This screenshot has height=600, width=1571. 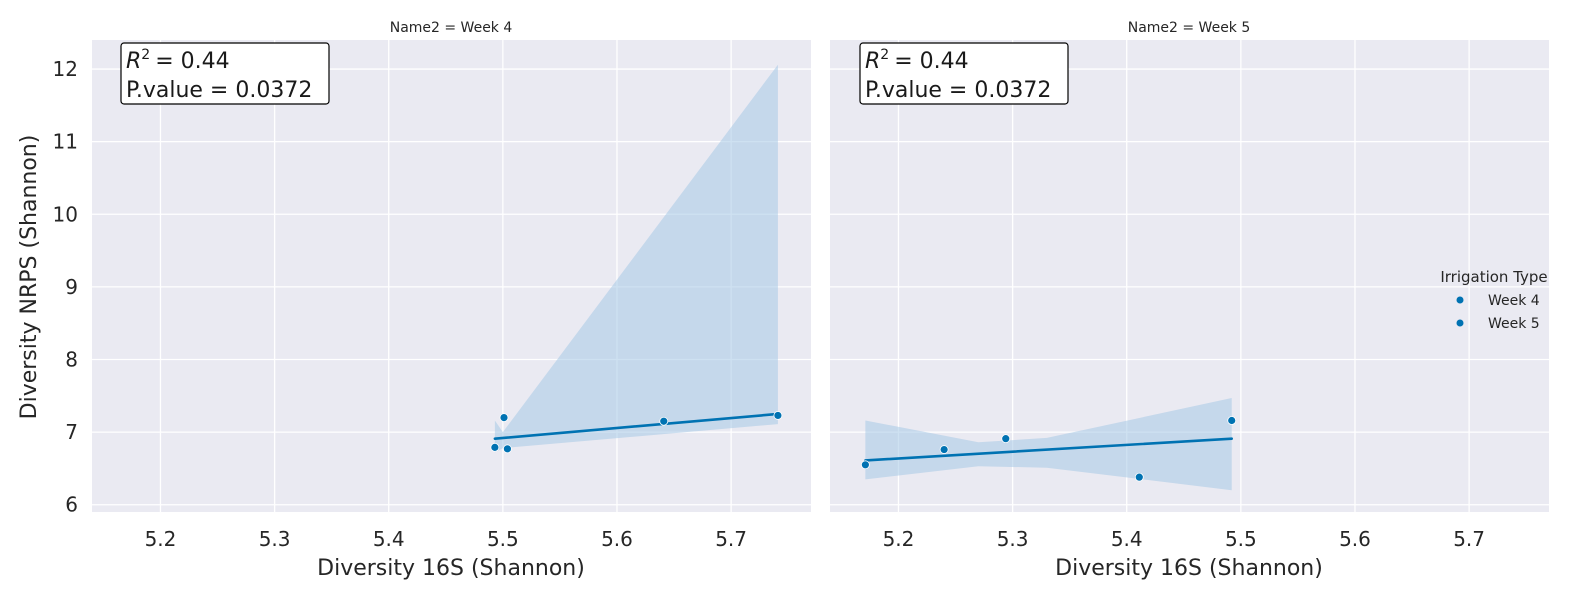 What do you see at coordinates (71, 287) in the screenshot?
I see `y-tick-label: 9` at bounding box center [71, 287].